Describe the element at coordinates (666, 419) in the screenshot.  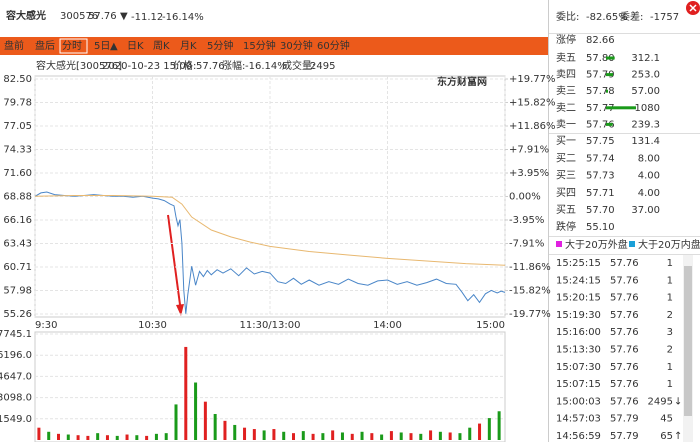
I see `trade-vol: 45` at that location.